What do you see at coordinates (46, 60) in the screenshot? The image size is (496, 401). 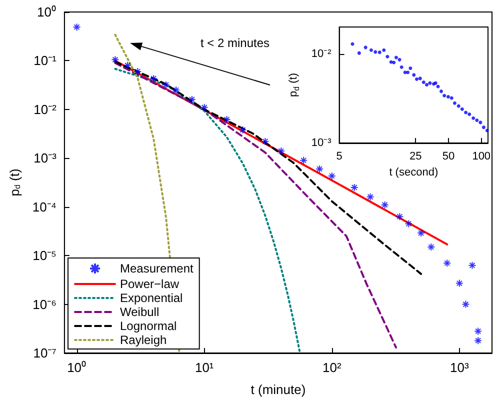 I see `y-tick-label: 10⁻¹` at bounding box center [46, 60].